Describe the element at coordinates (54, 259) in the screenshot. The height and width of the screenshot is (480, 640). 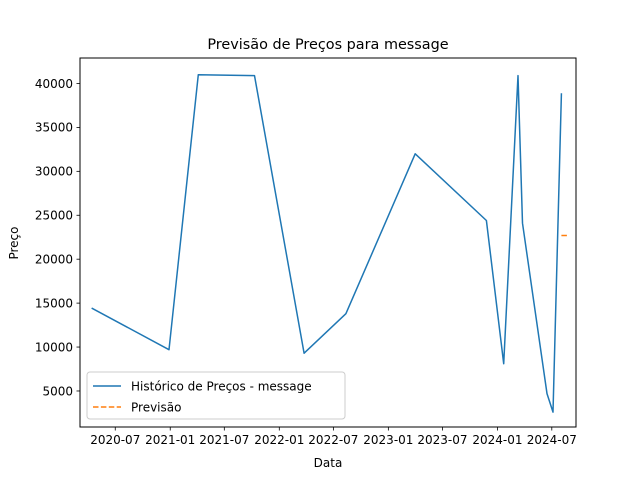
I see `y-tick-label: 20000` at that location.